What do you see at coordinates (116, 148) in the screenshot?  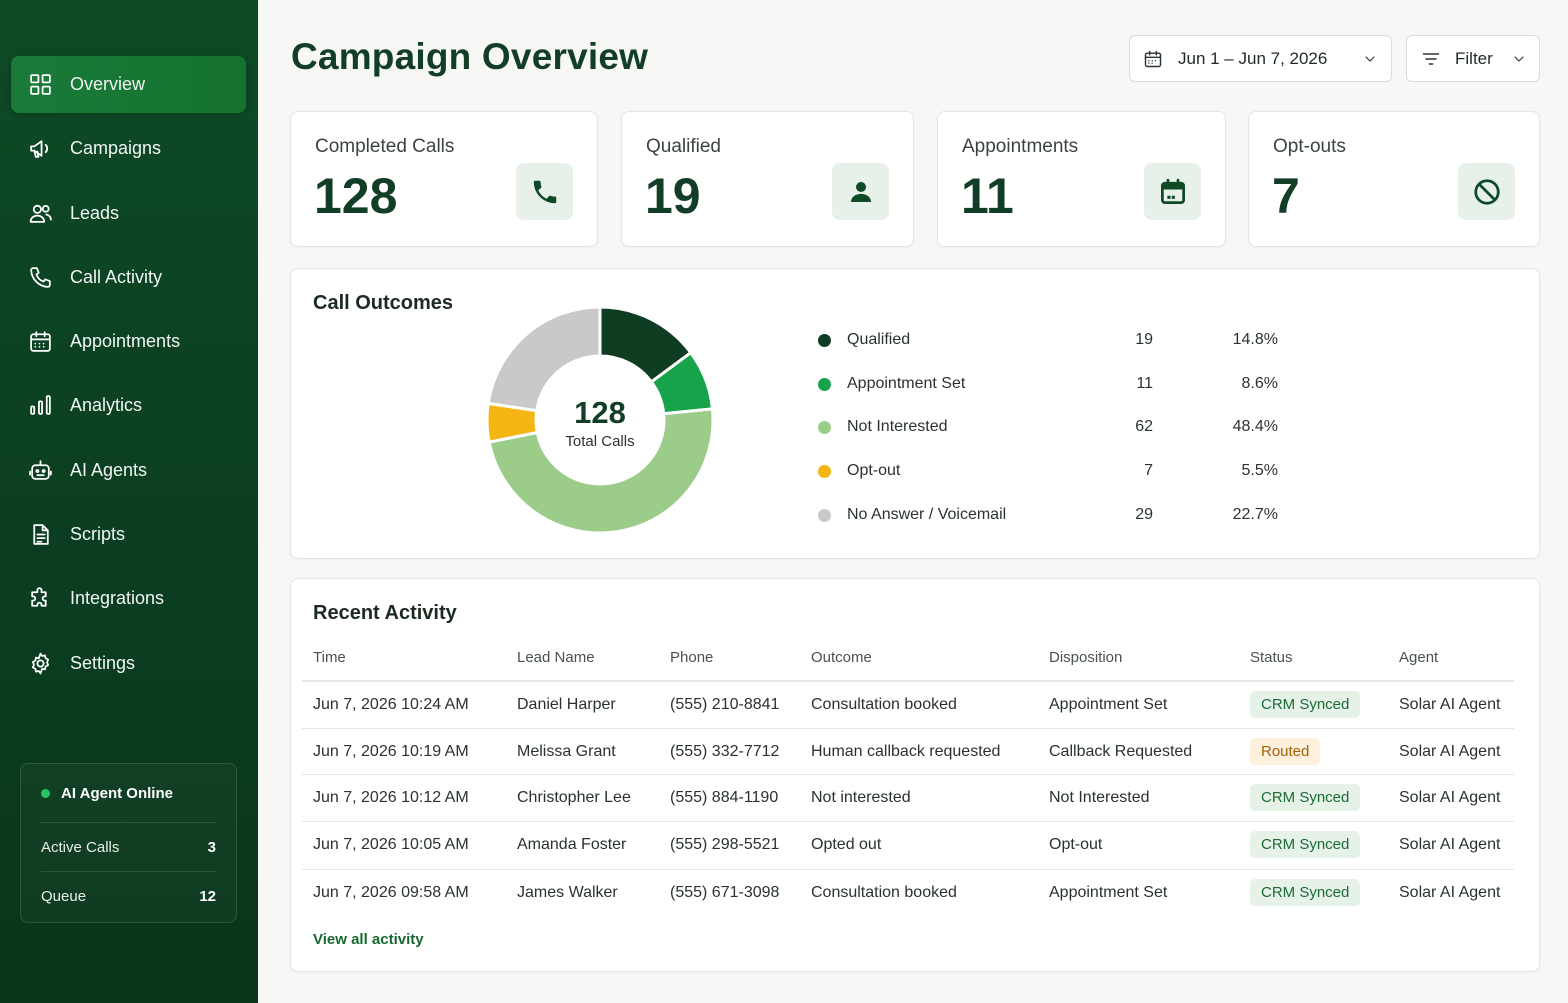 I see `sidebar-item-label: Campaigns` at bounding box center [116, 148].